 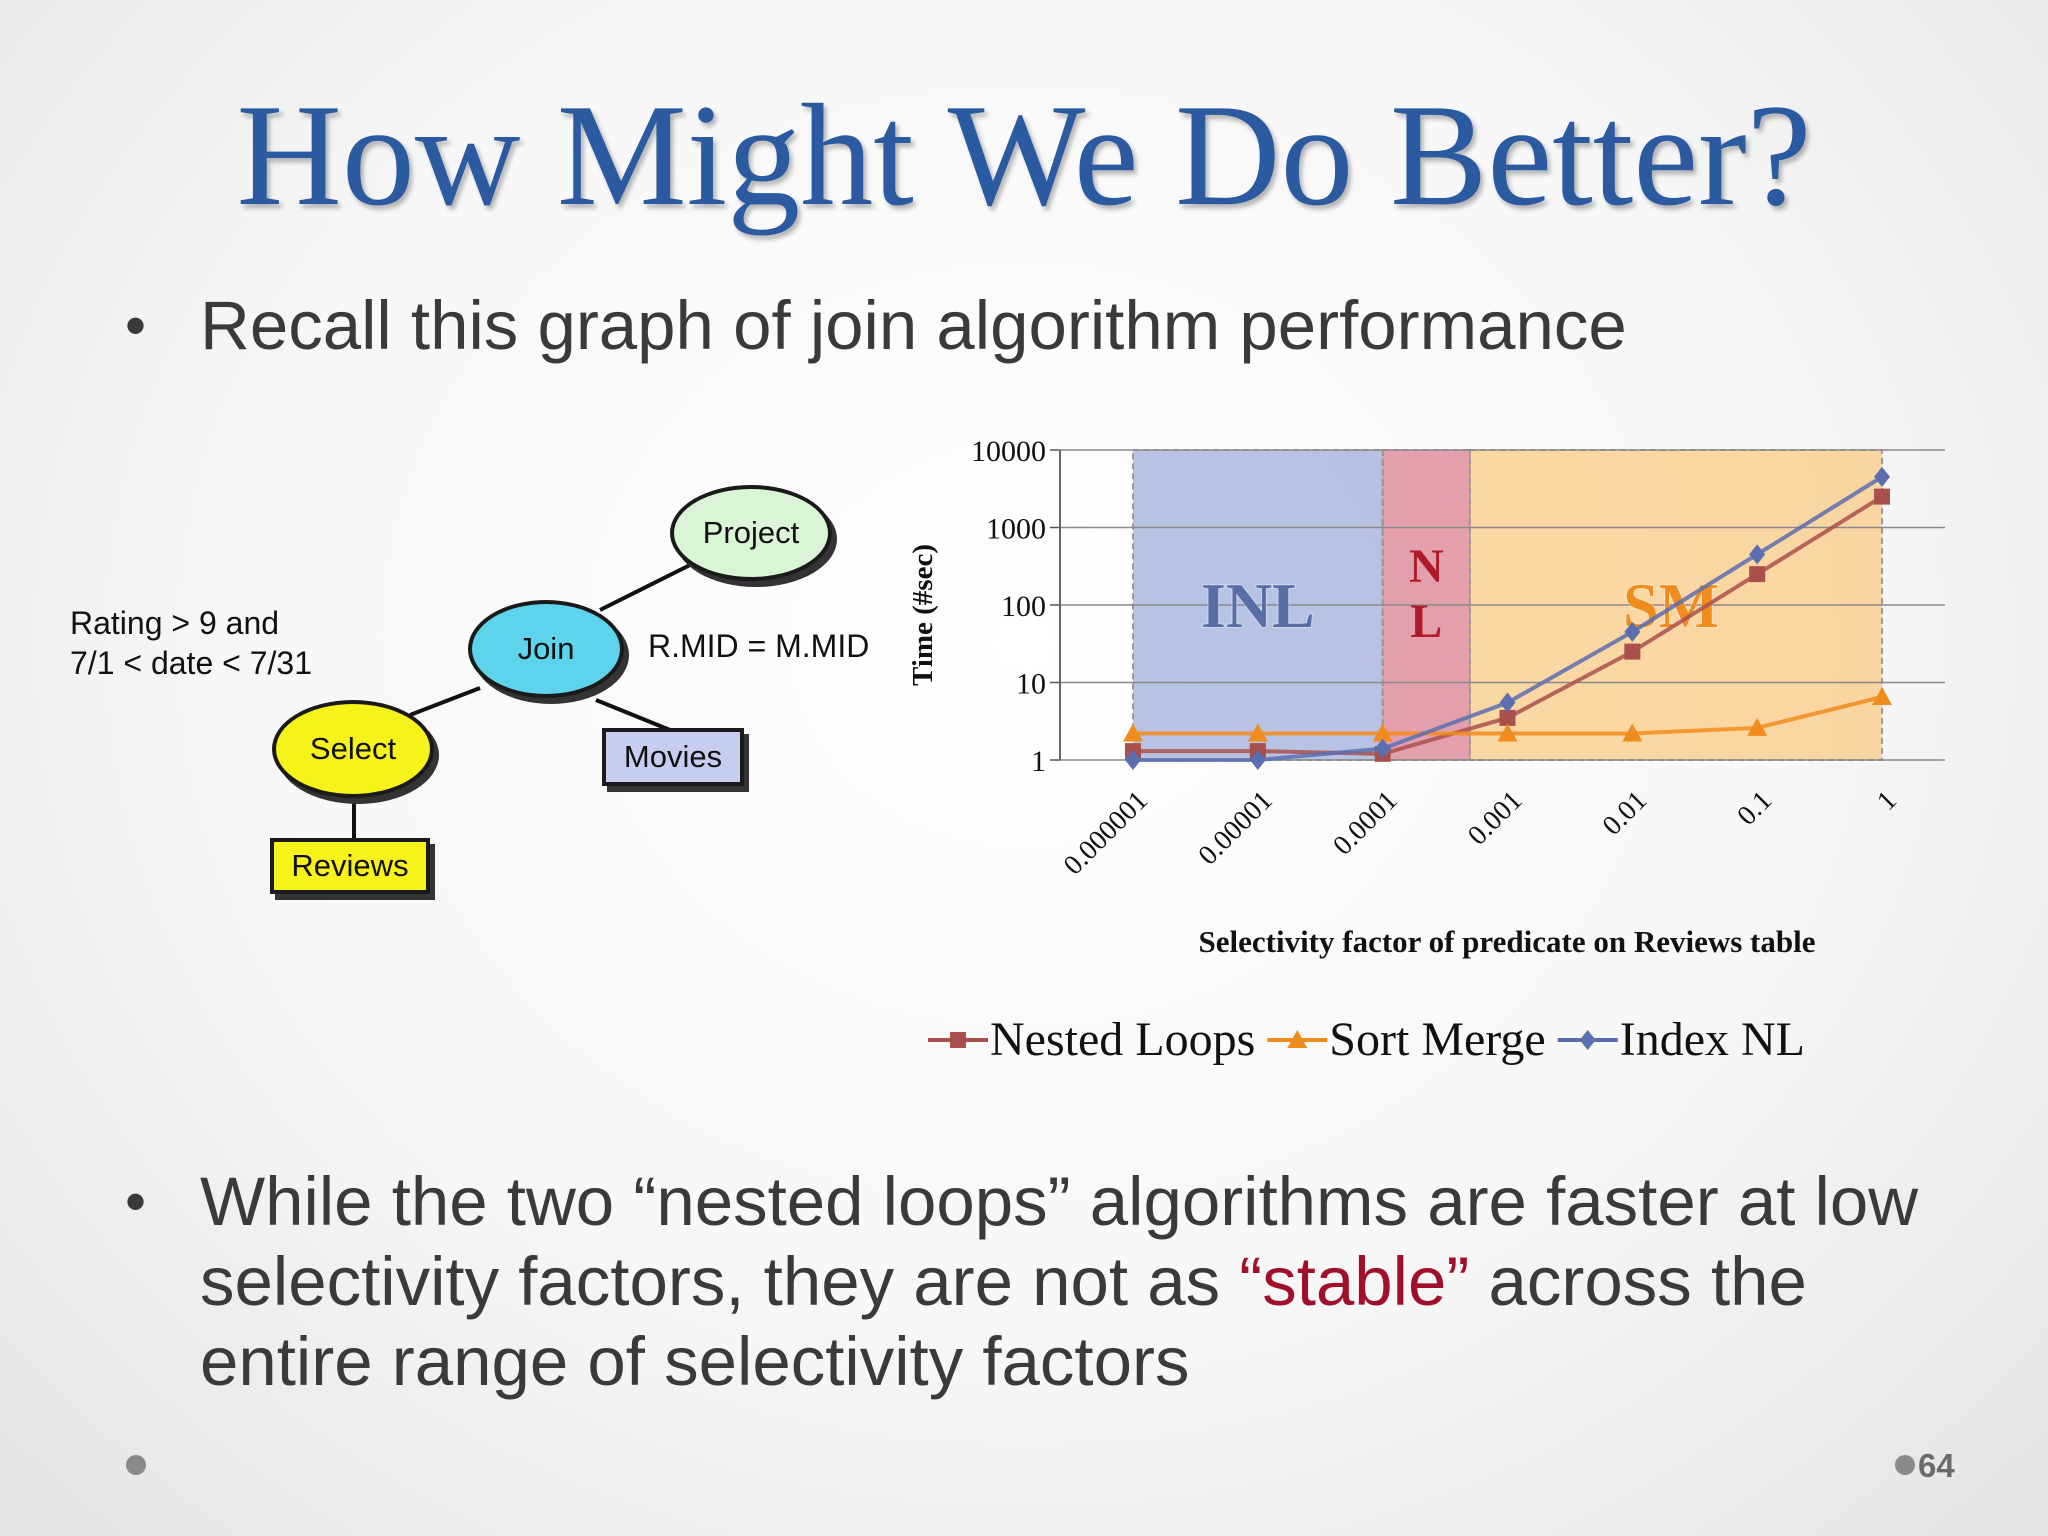 I want to click on x-tick-label-4: 0.01, so click(x=1625, y=813).